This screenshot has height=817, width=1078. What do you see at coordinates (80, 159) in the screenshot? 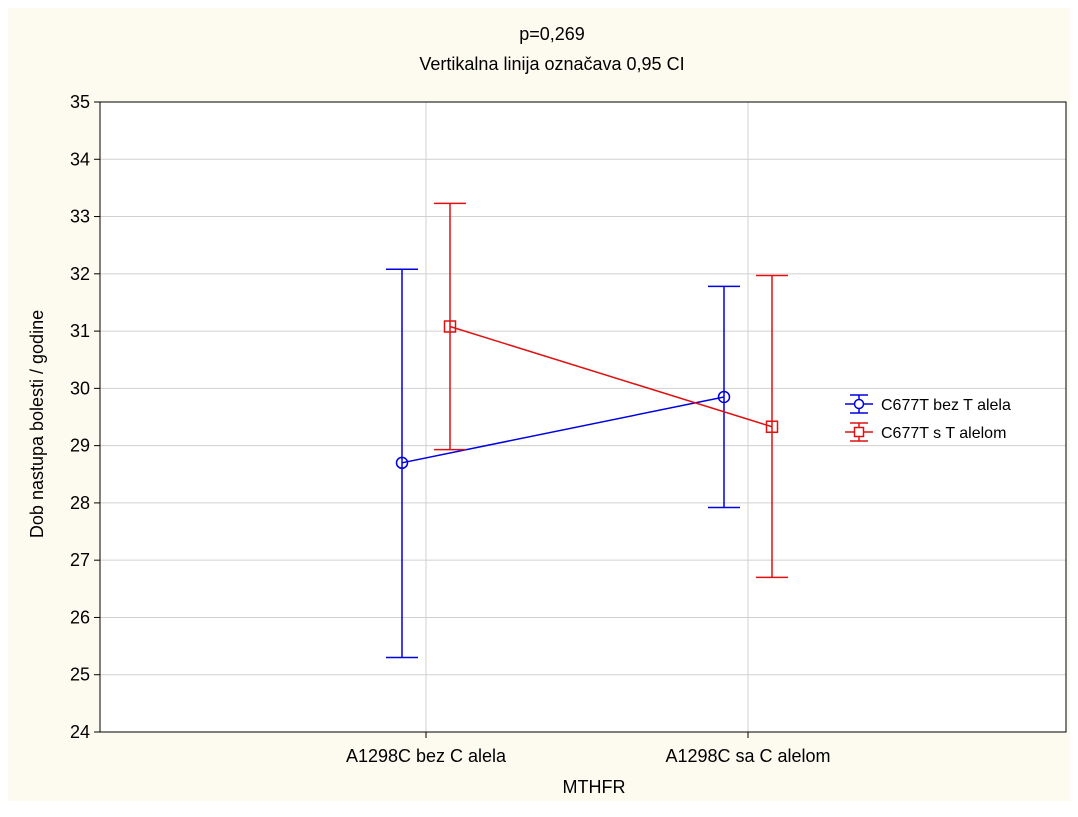
I see `y-tick-label: 34` at bounding box center [80, 159].